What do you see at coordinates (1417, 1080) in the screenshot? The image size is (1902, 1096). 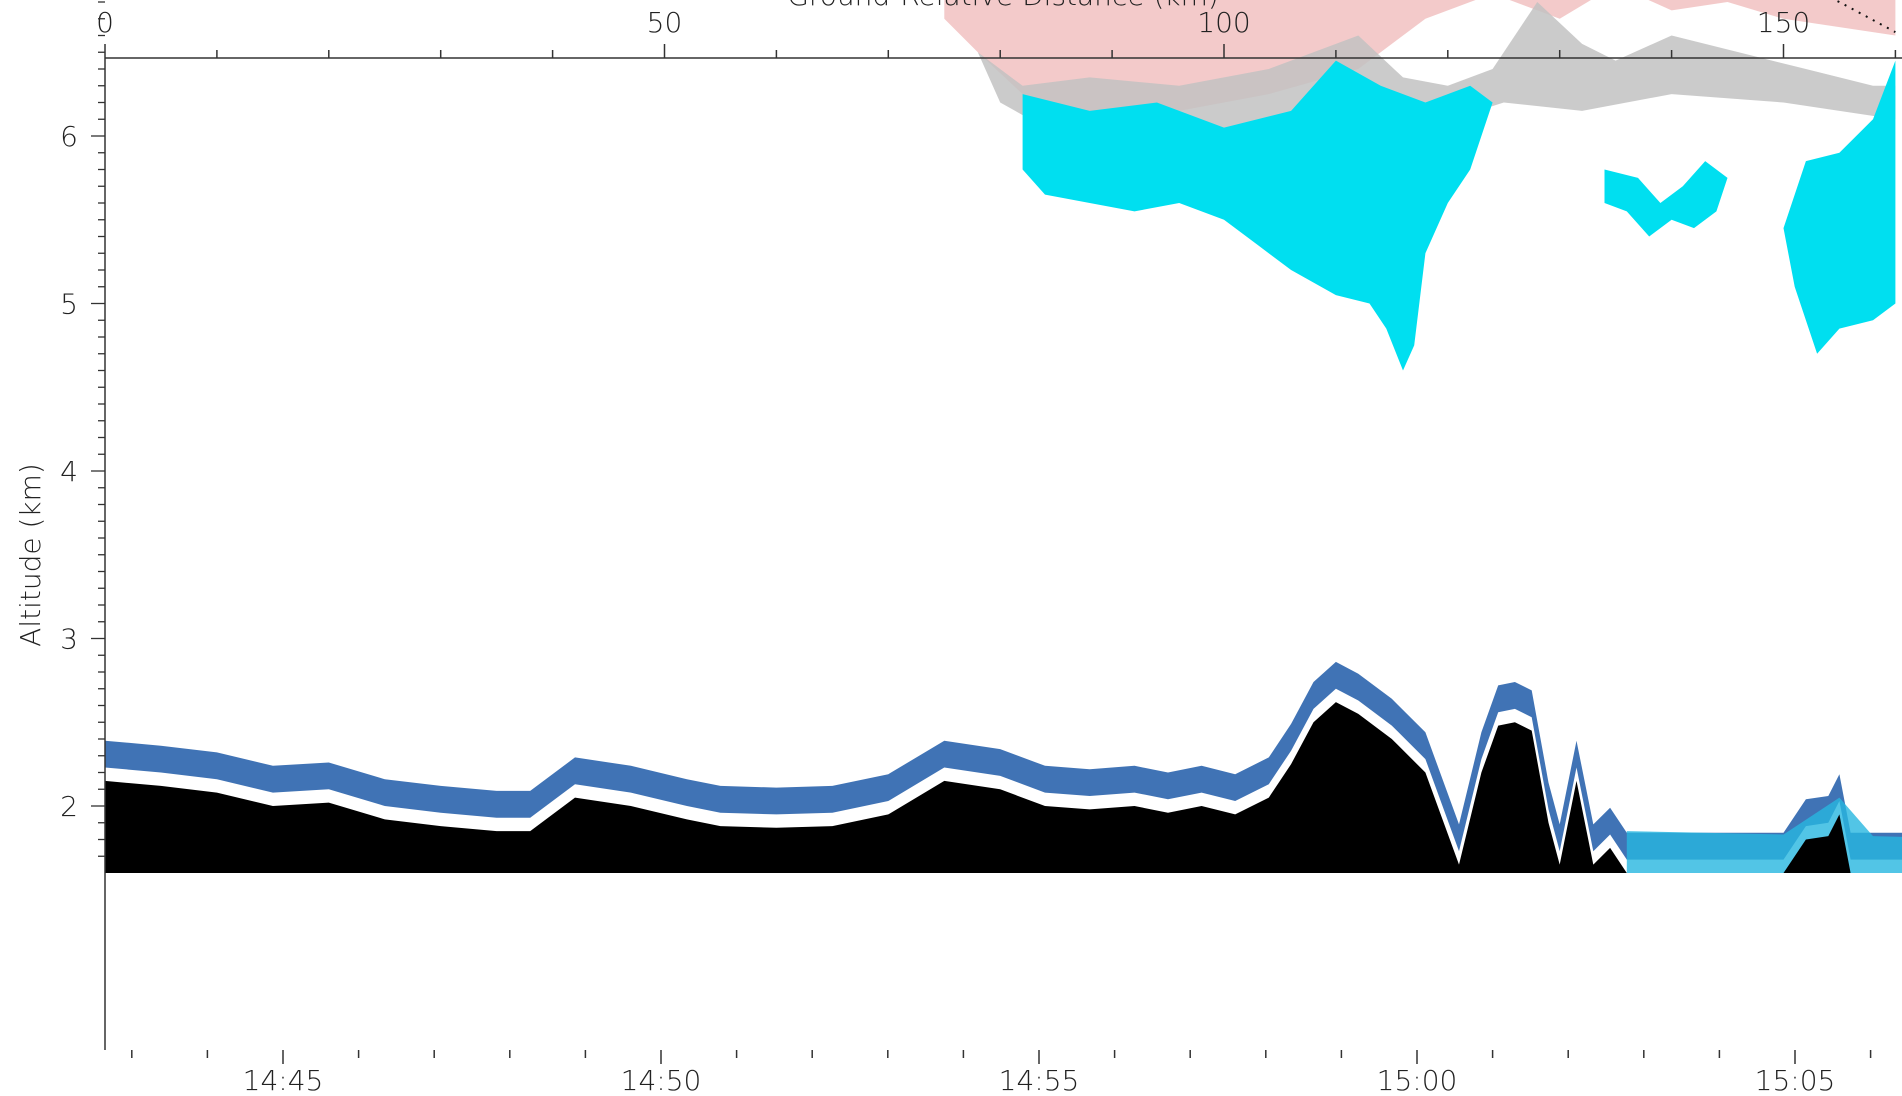 I see `bottom-axis-tick-label: 15:00` at bounding box center [1417, 1080].